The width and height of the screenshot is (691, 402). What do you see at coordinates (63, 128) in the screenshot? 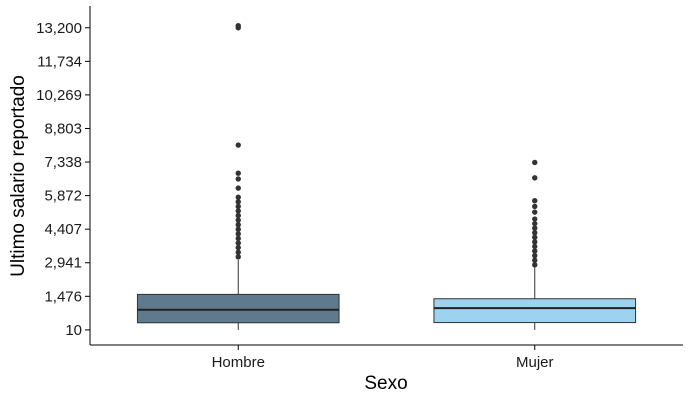
I see `y-tick-label: 8,803` at bounding box center [63, 128].